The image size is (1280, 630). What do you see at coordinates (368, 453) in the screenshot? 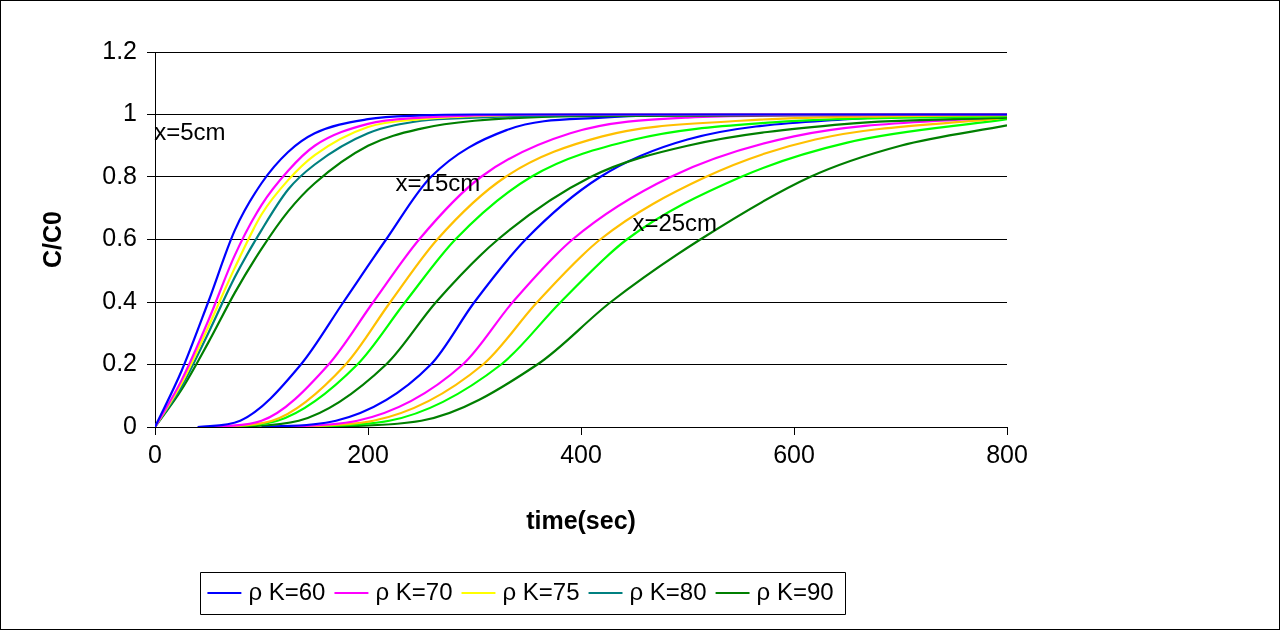
I see `x-tick-label: 200` at bounding box center [368, 453].